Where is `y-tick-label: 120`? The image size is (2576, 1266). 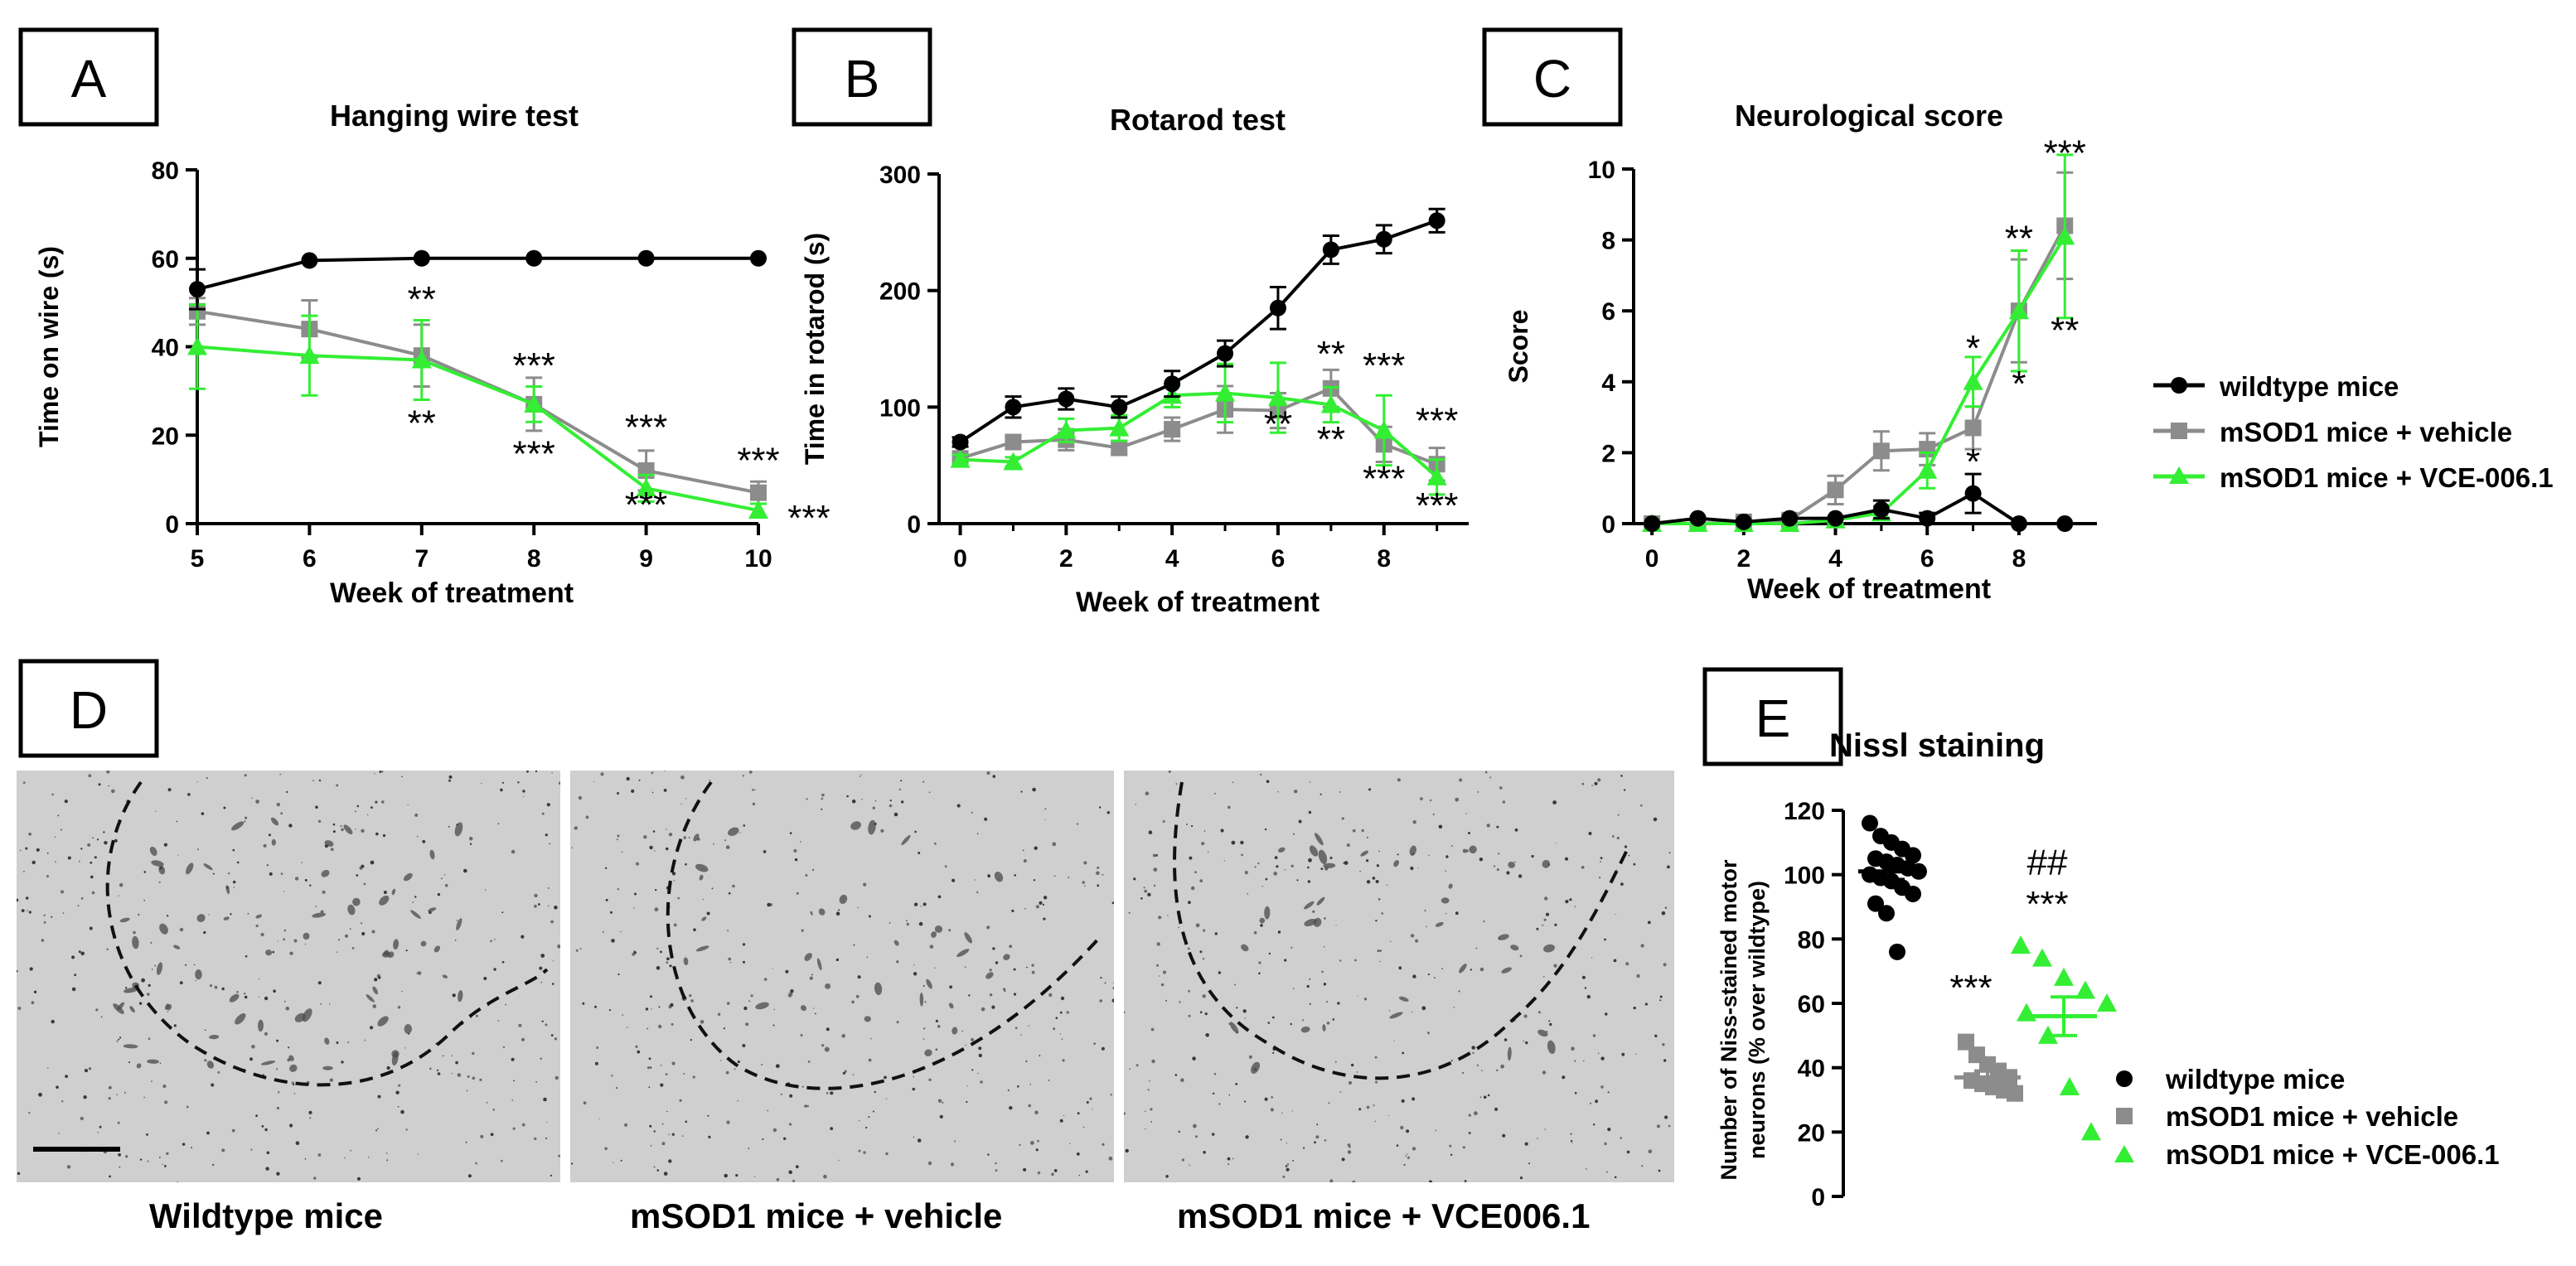 y-tick-label: 120 is located at coordinates (1804, 812).